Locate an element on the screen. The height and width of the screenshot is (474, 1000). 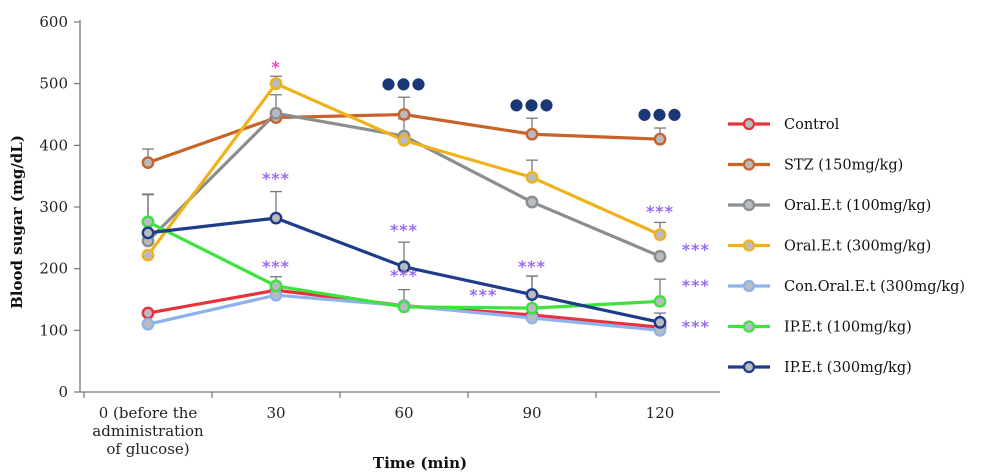
legend-label: Oral.E.t (100mg/kg) is located at coordinates (857, 206).